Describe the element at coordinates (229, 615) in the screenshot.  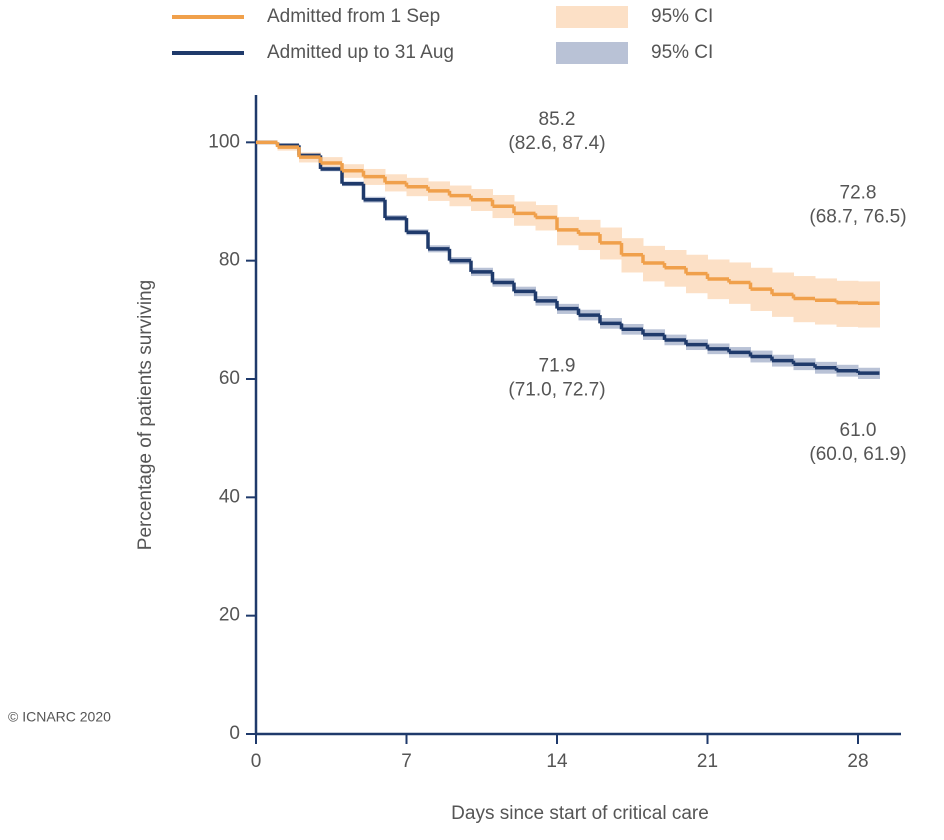
I see `y-tick-label: 20` at that location.